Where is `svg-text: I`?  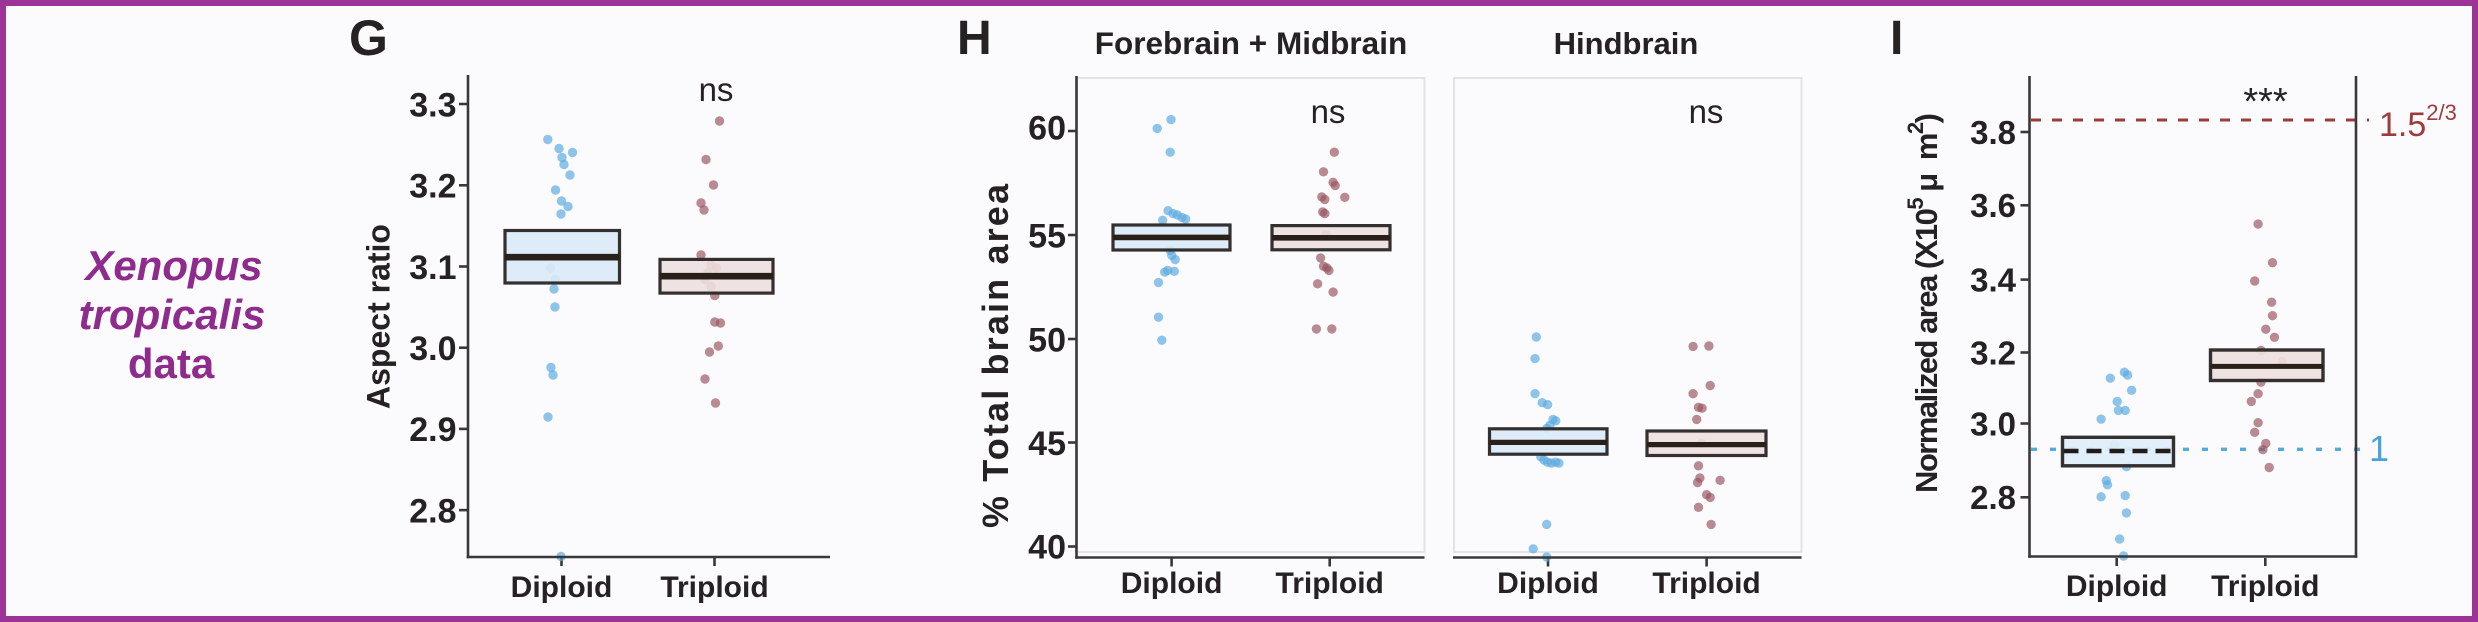
svg-text: I is located at coordinates (1896, 38).